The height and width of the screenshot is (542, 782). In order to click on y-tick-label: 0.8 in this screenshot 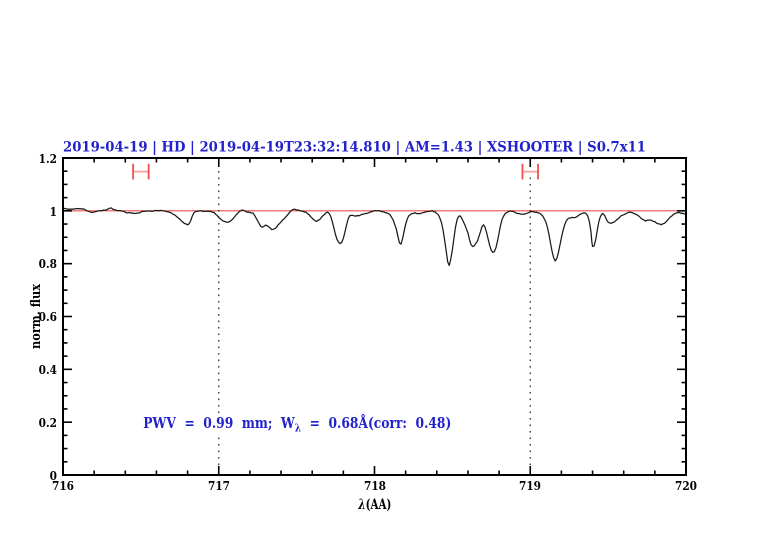, I will do `click(47, 264)`.